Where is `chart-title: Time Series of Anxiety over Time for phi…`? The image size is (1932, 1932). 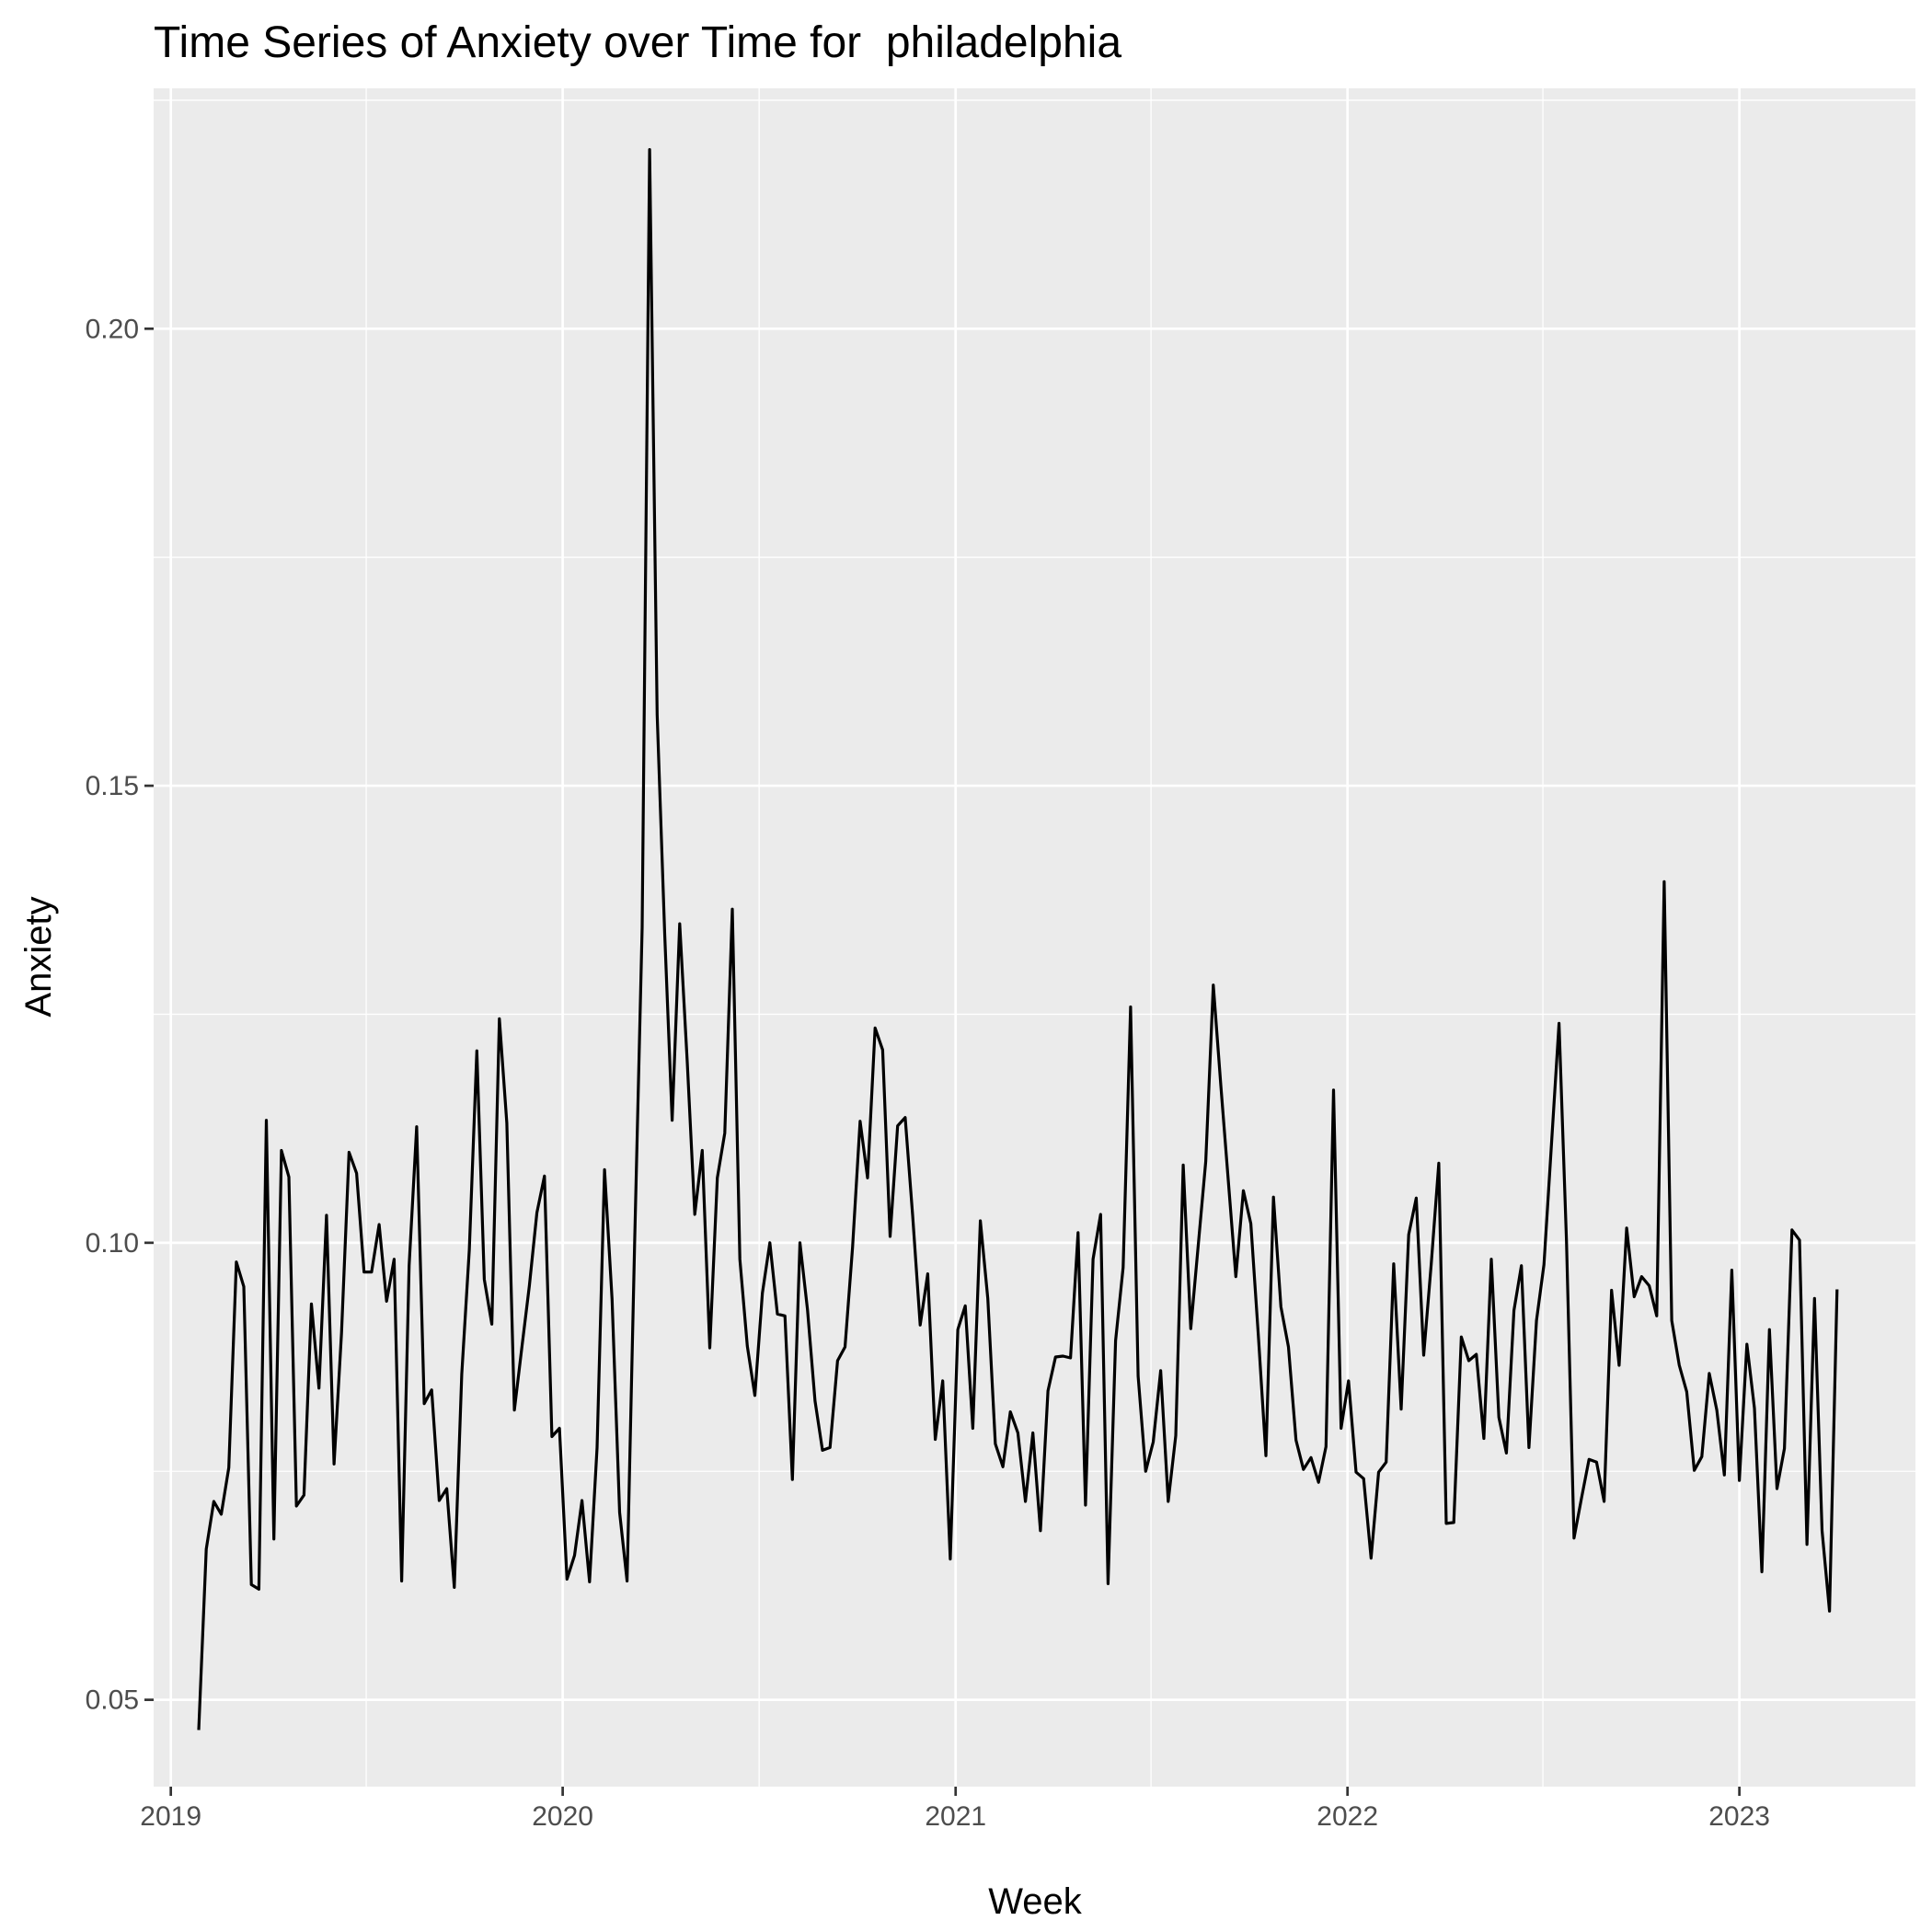
chart-title: Time Series of Anxiety over Time for phi… is located at coordinates (637, 42).